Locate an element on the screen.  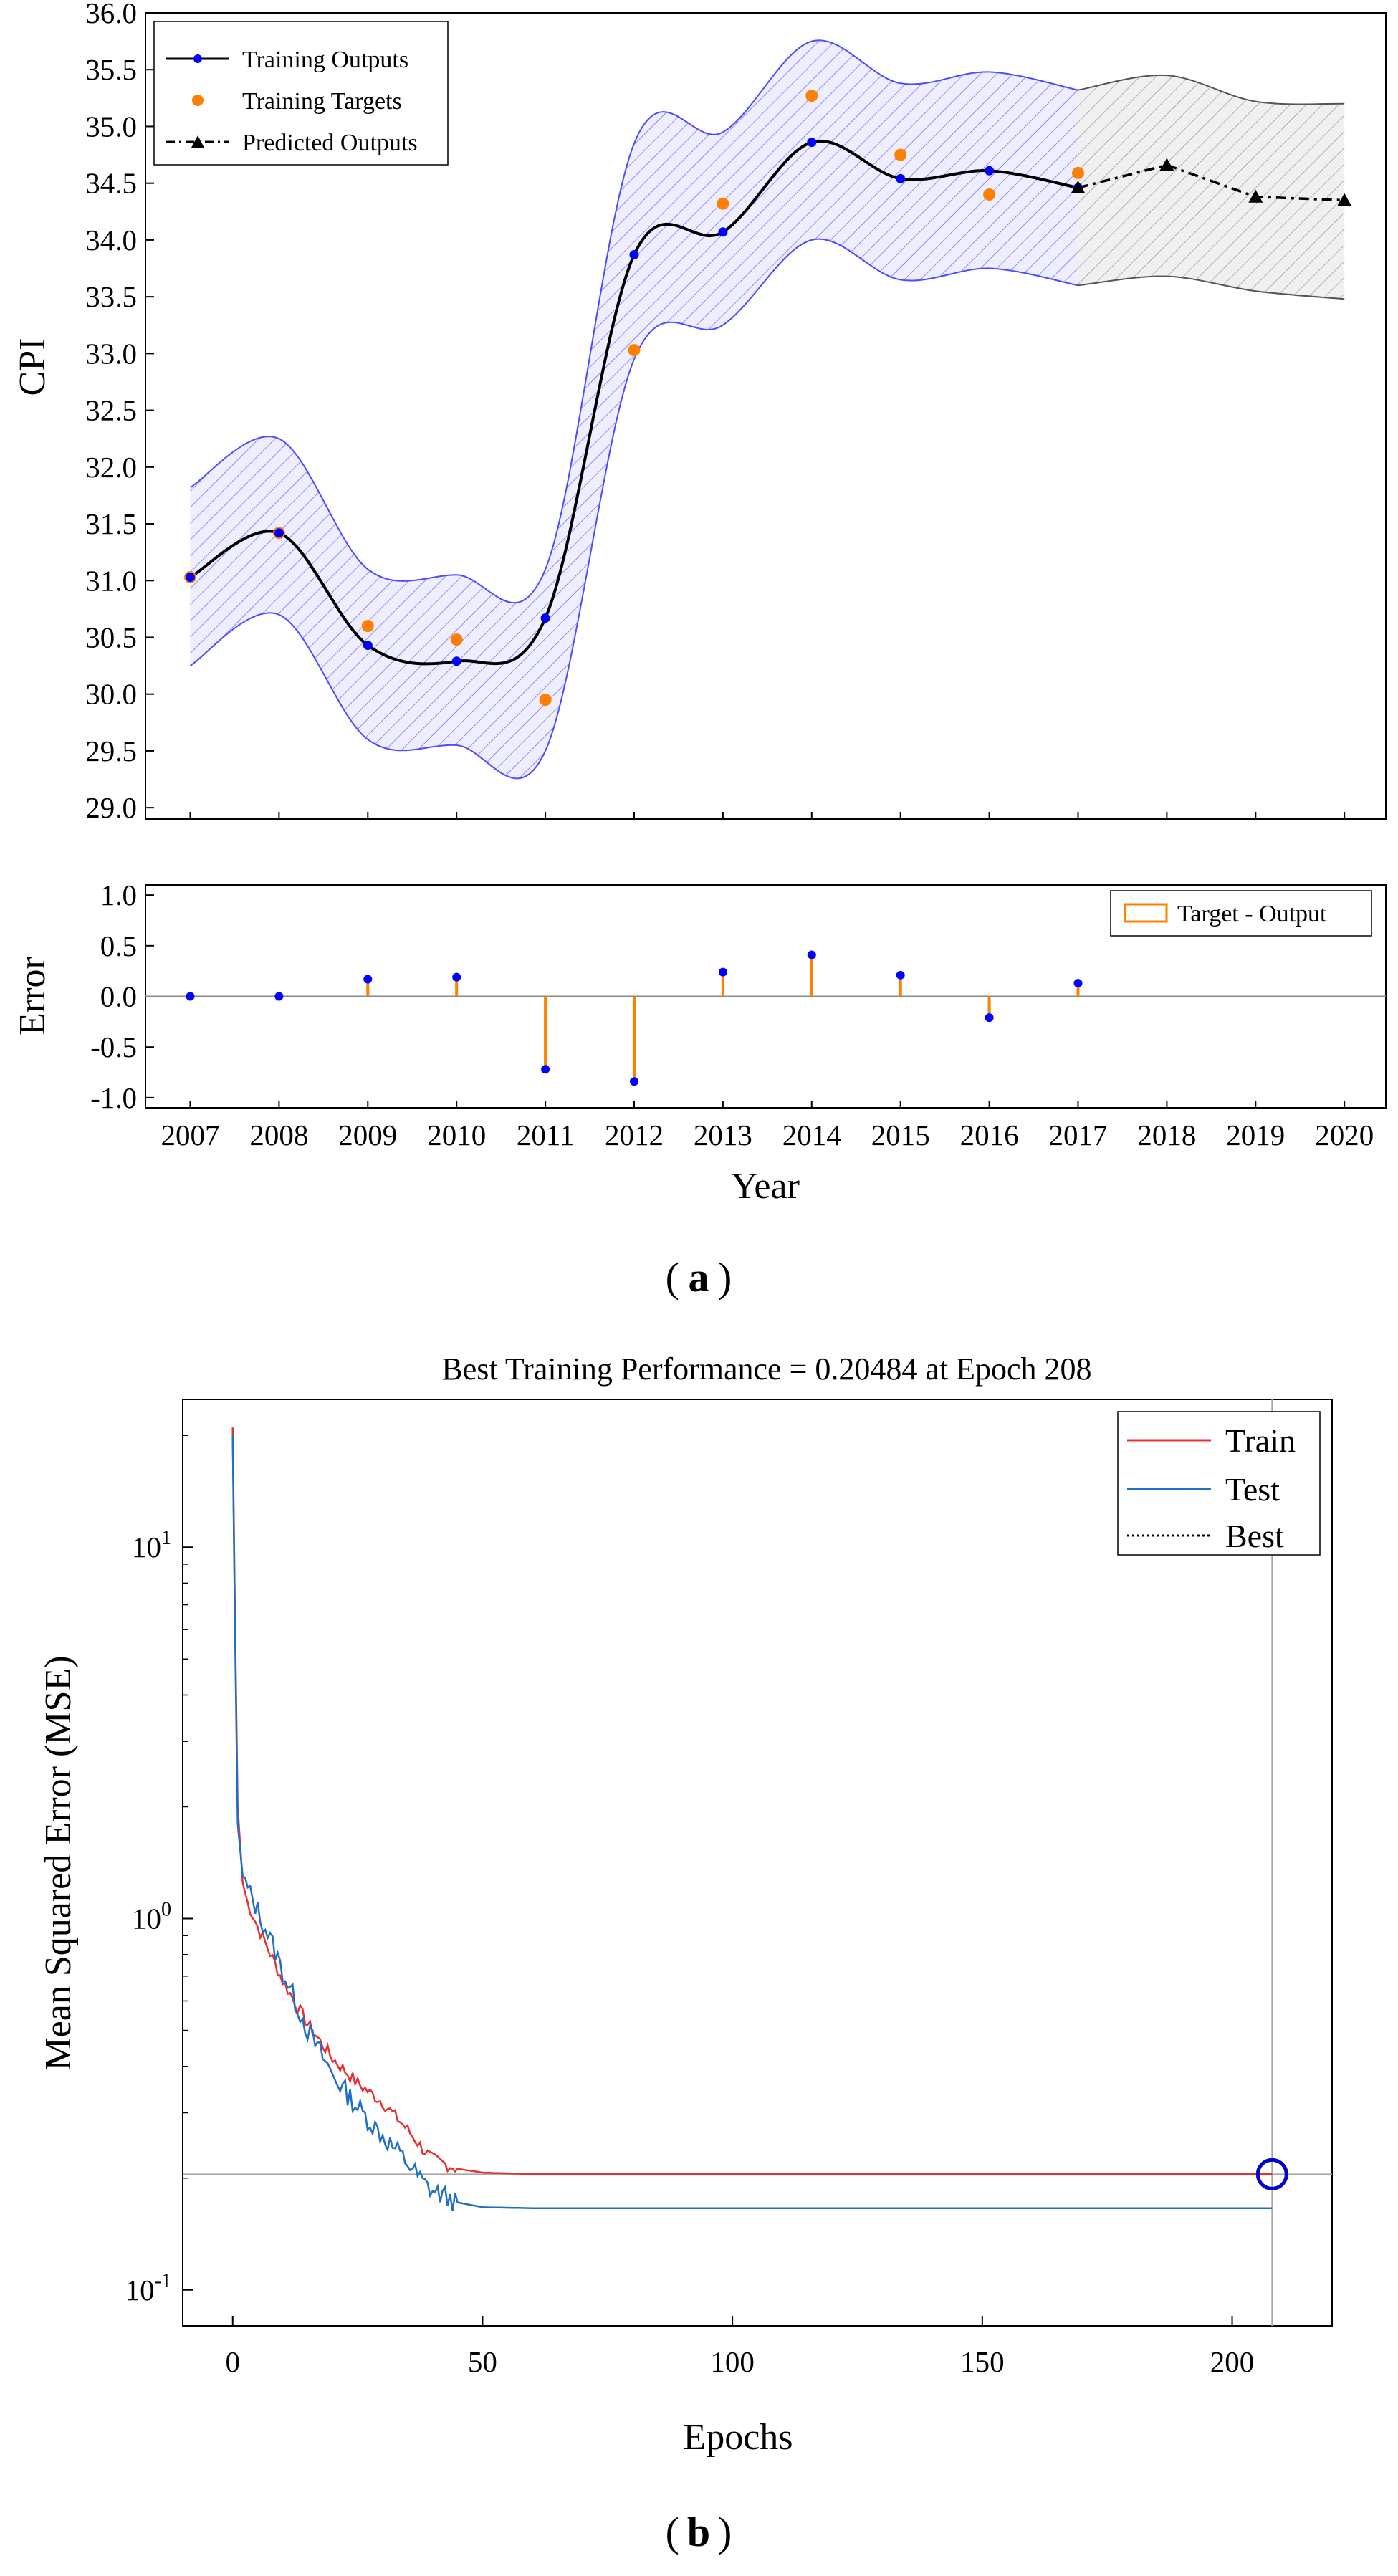
legend-train: Train is located at coordinates (1211, 1440).